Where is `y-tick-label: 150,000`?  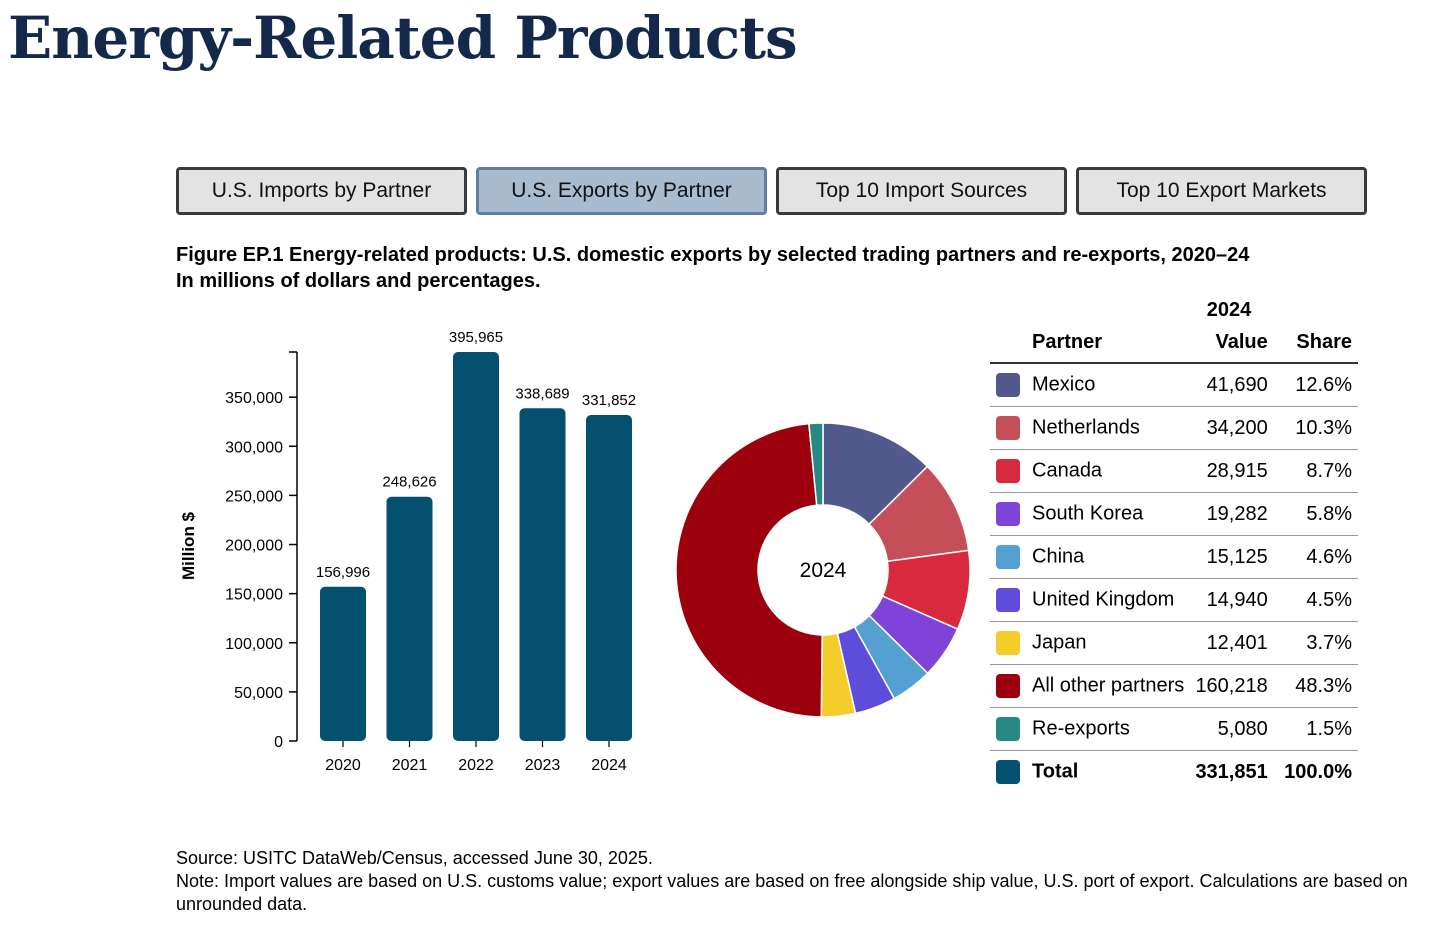 y-tick-label: 150,000 is located at coordinates (254, 595).